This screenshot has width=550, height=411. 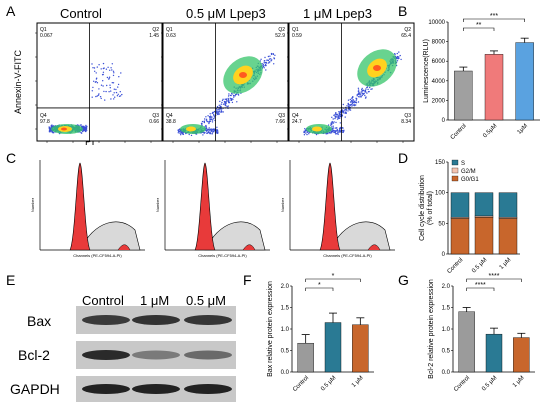 I want to click on legend-swatch, so click(x=455, y=170).